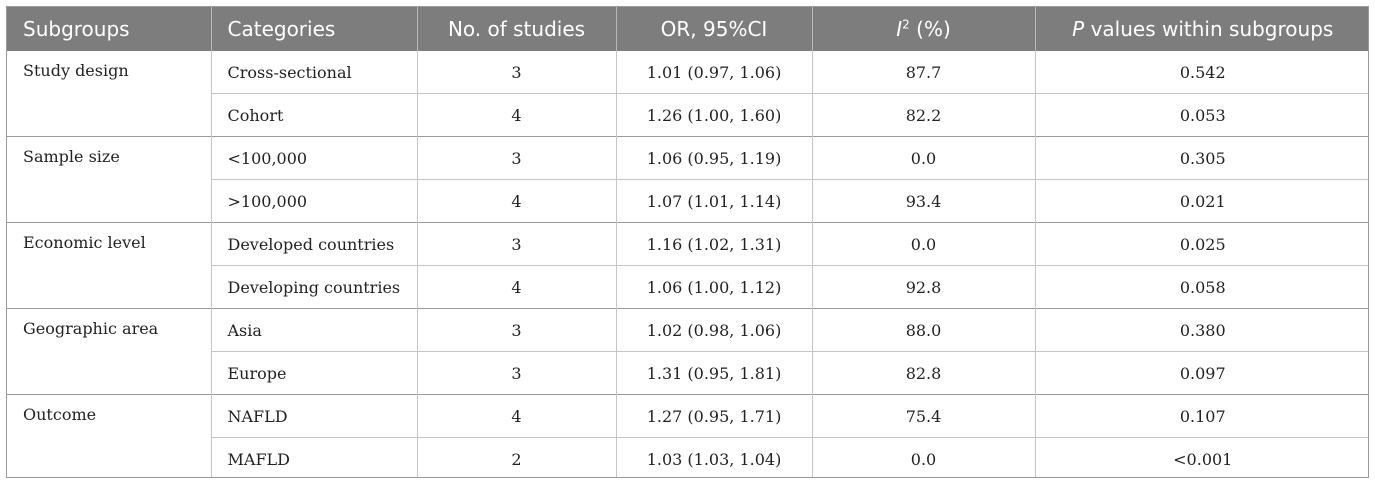 The width and height of the screenshot is (1375, 484). I want to click on header-i2-letter: I, so click(899, 29).